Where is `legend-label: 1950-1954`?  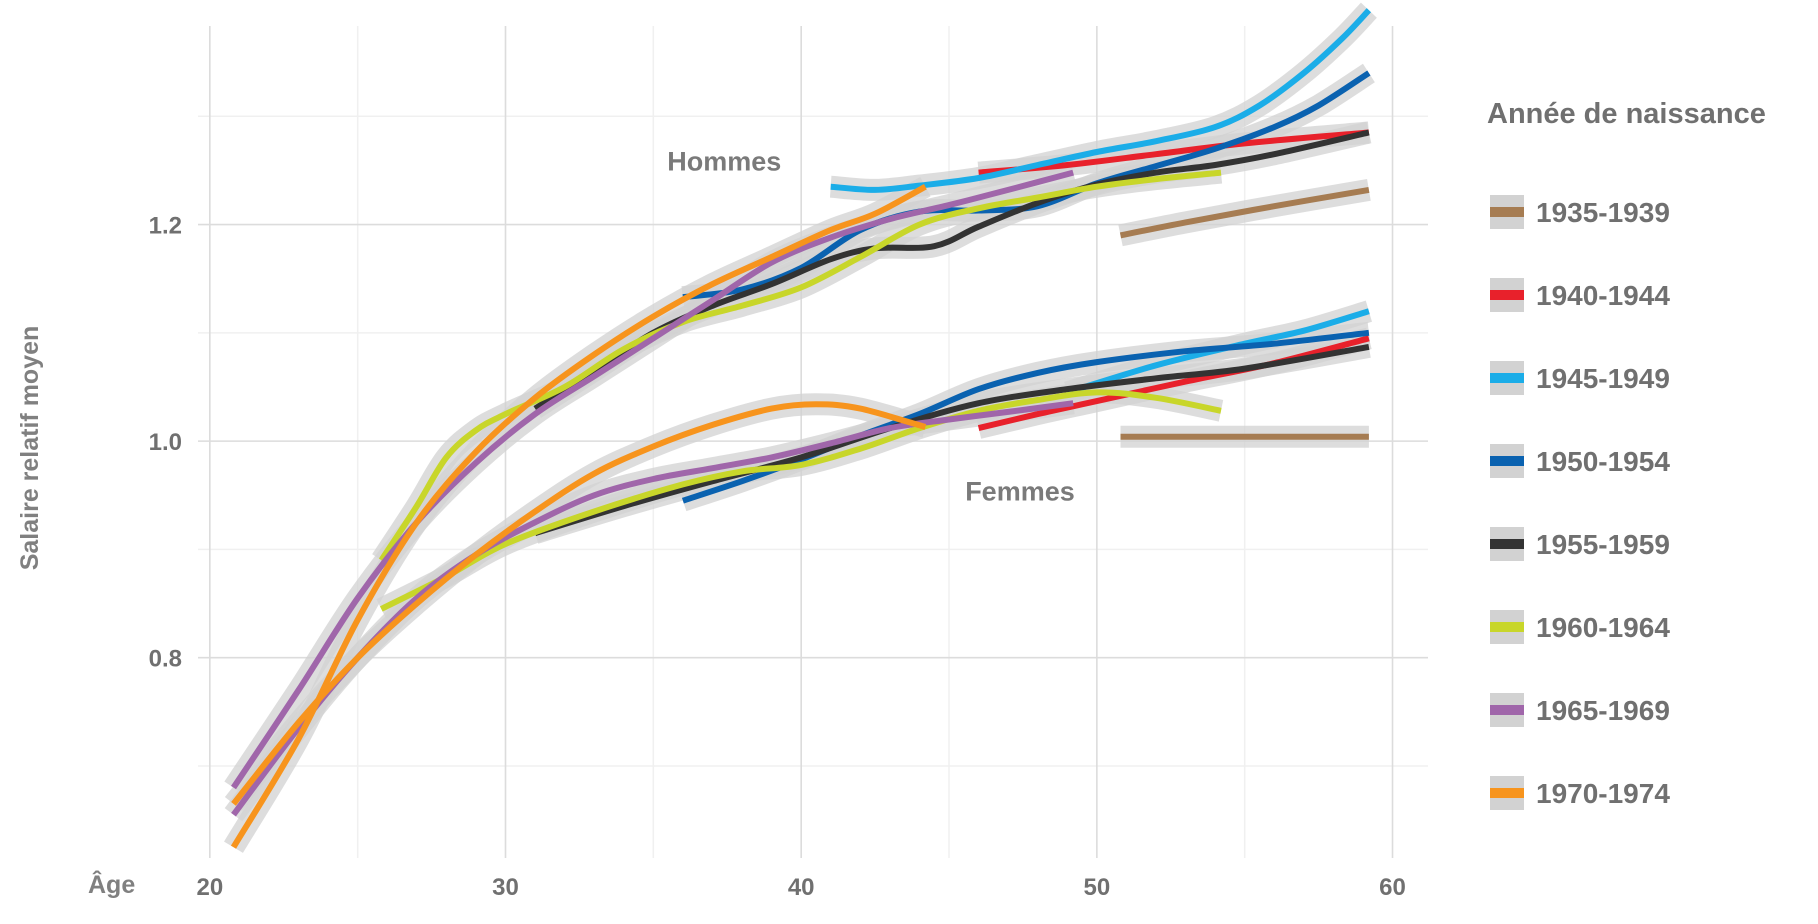
legend-label: 1950-1954 is located at coordinates (1603, 461).